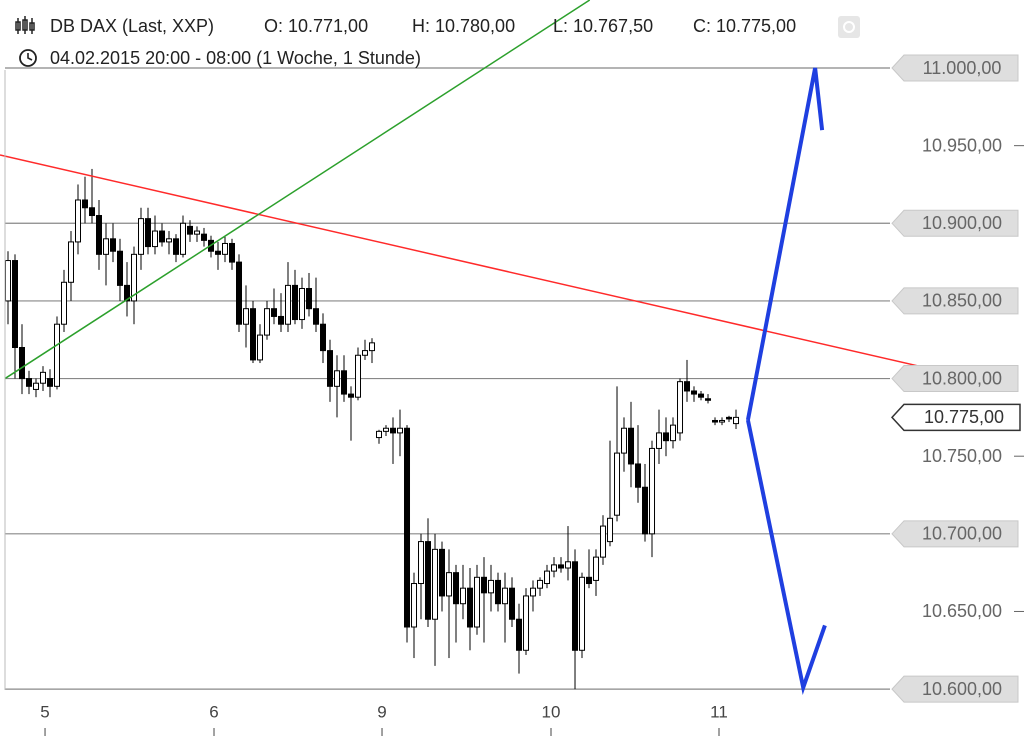 This screenshot has height=736, width=1024. I want to click on y-tick-label: 10.800,00, so click(962, 378).